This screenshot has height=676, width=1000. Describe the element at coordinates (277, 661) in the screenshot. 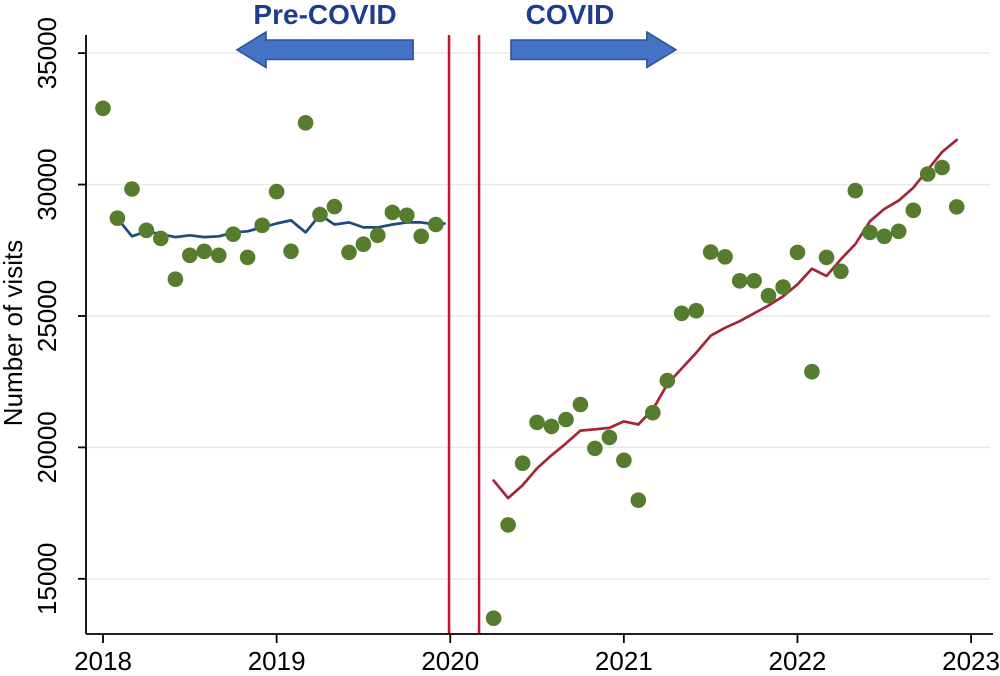

I see `x-tick-label: 2019` at that location.